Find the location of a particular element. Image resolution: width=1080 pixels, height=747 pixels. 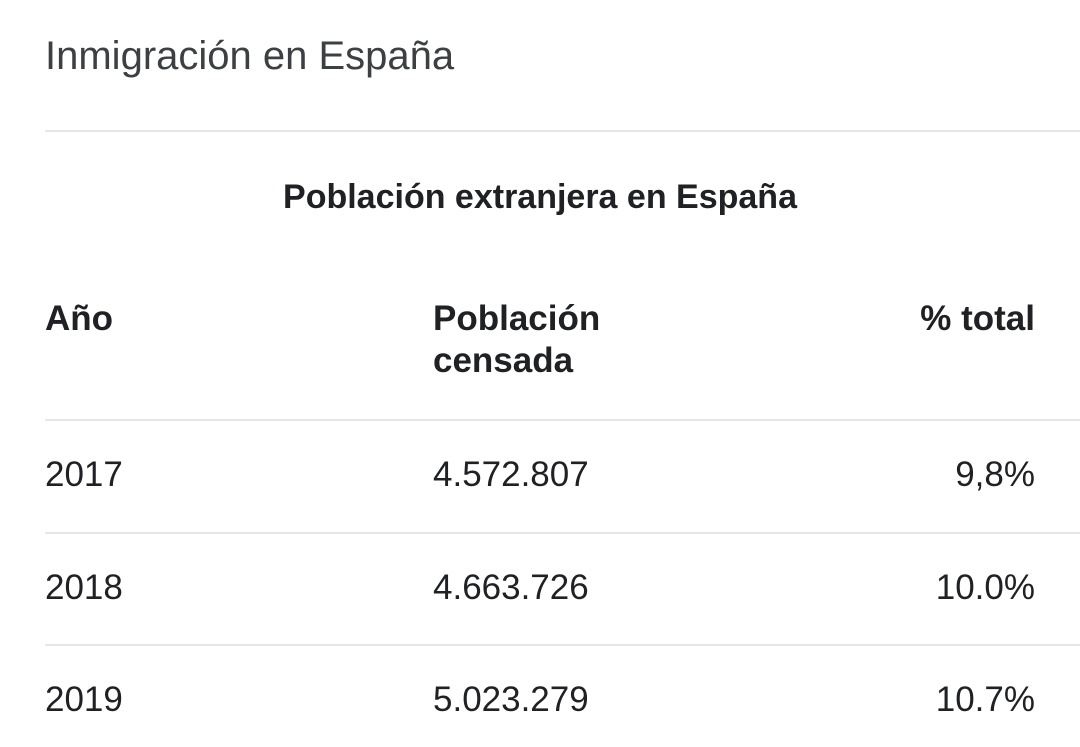

divider is located at coordinates (562, 131).